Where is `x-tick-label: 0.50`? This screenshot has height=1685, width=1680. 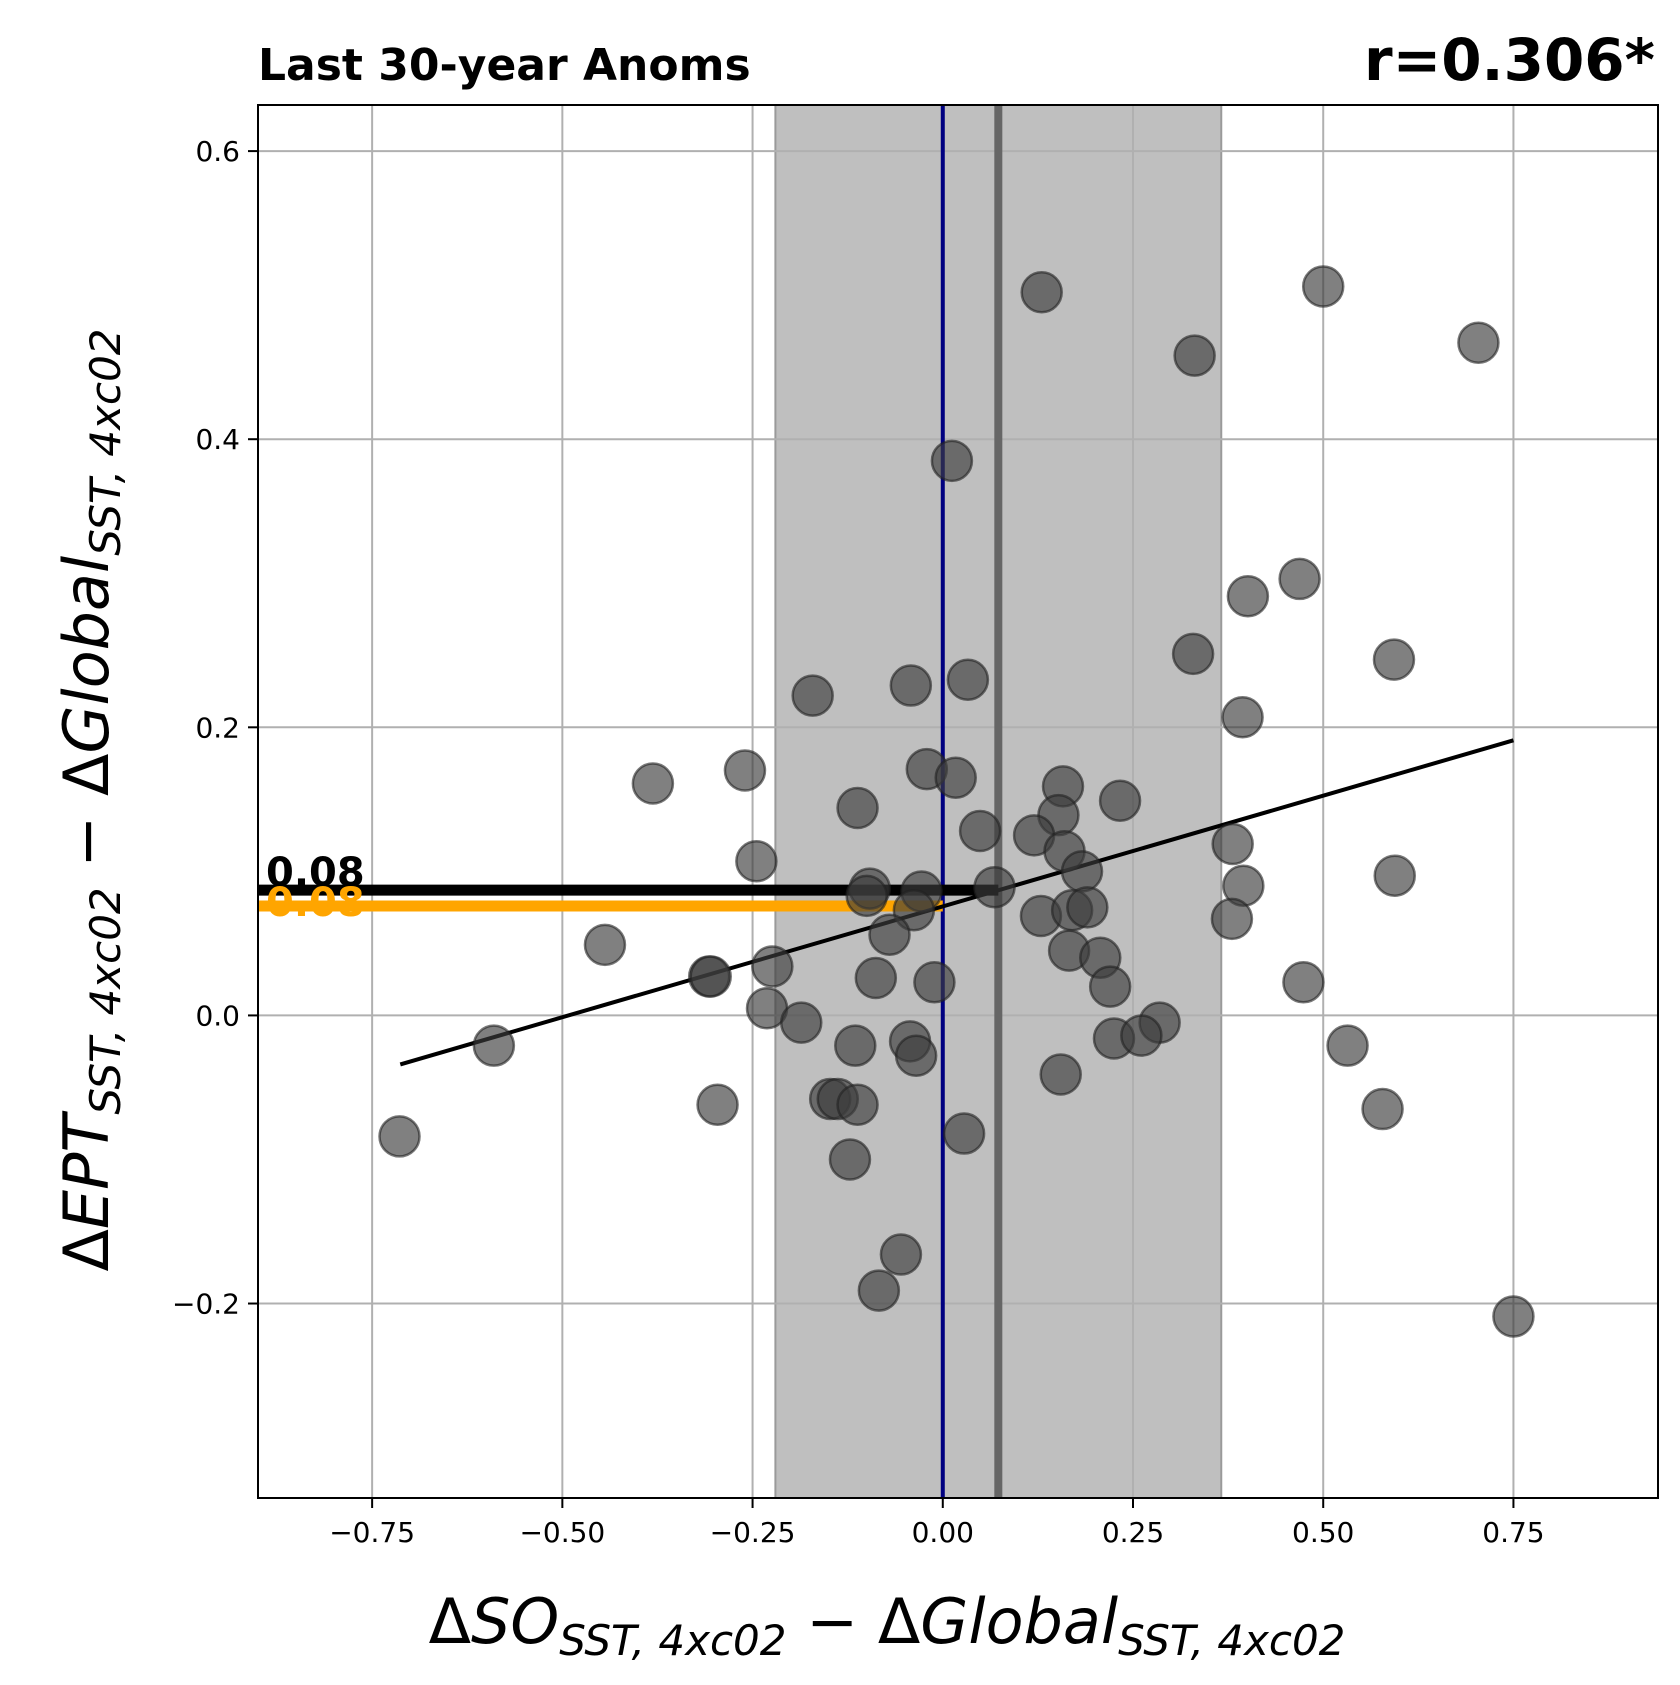
x-tick-label: 0.50 is located at coordinates (1323, 1532).